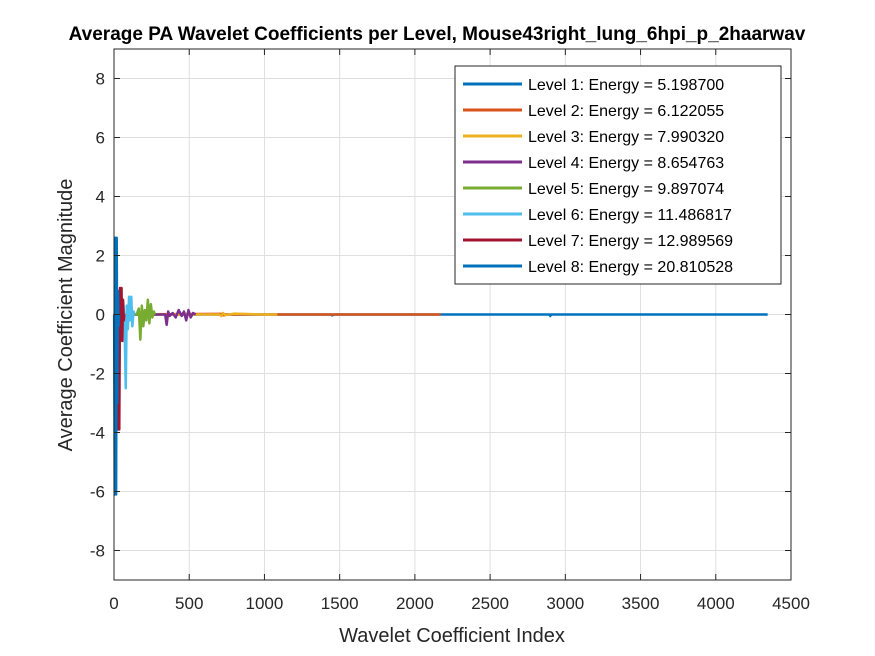 The image size is (875, 656). Describe the element at coordinates (100, 256) in the screenshot. I see `y-tick-label: 2` at that location.